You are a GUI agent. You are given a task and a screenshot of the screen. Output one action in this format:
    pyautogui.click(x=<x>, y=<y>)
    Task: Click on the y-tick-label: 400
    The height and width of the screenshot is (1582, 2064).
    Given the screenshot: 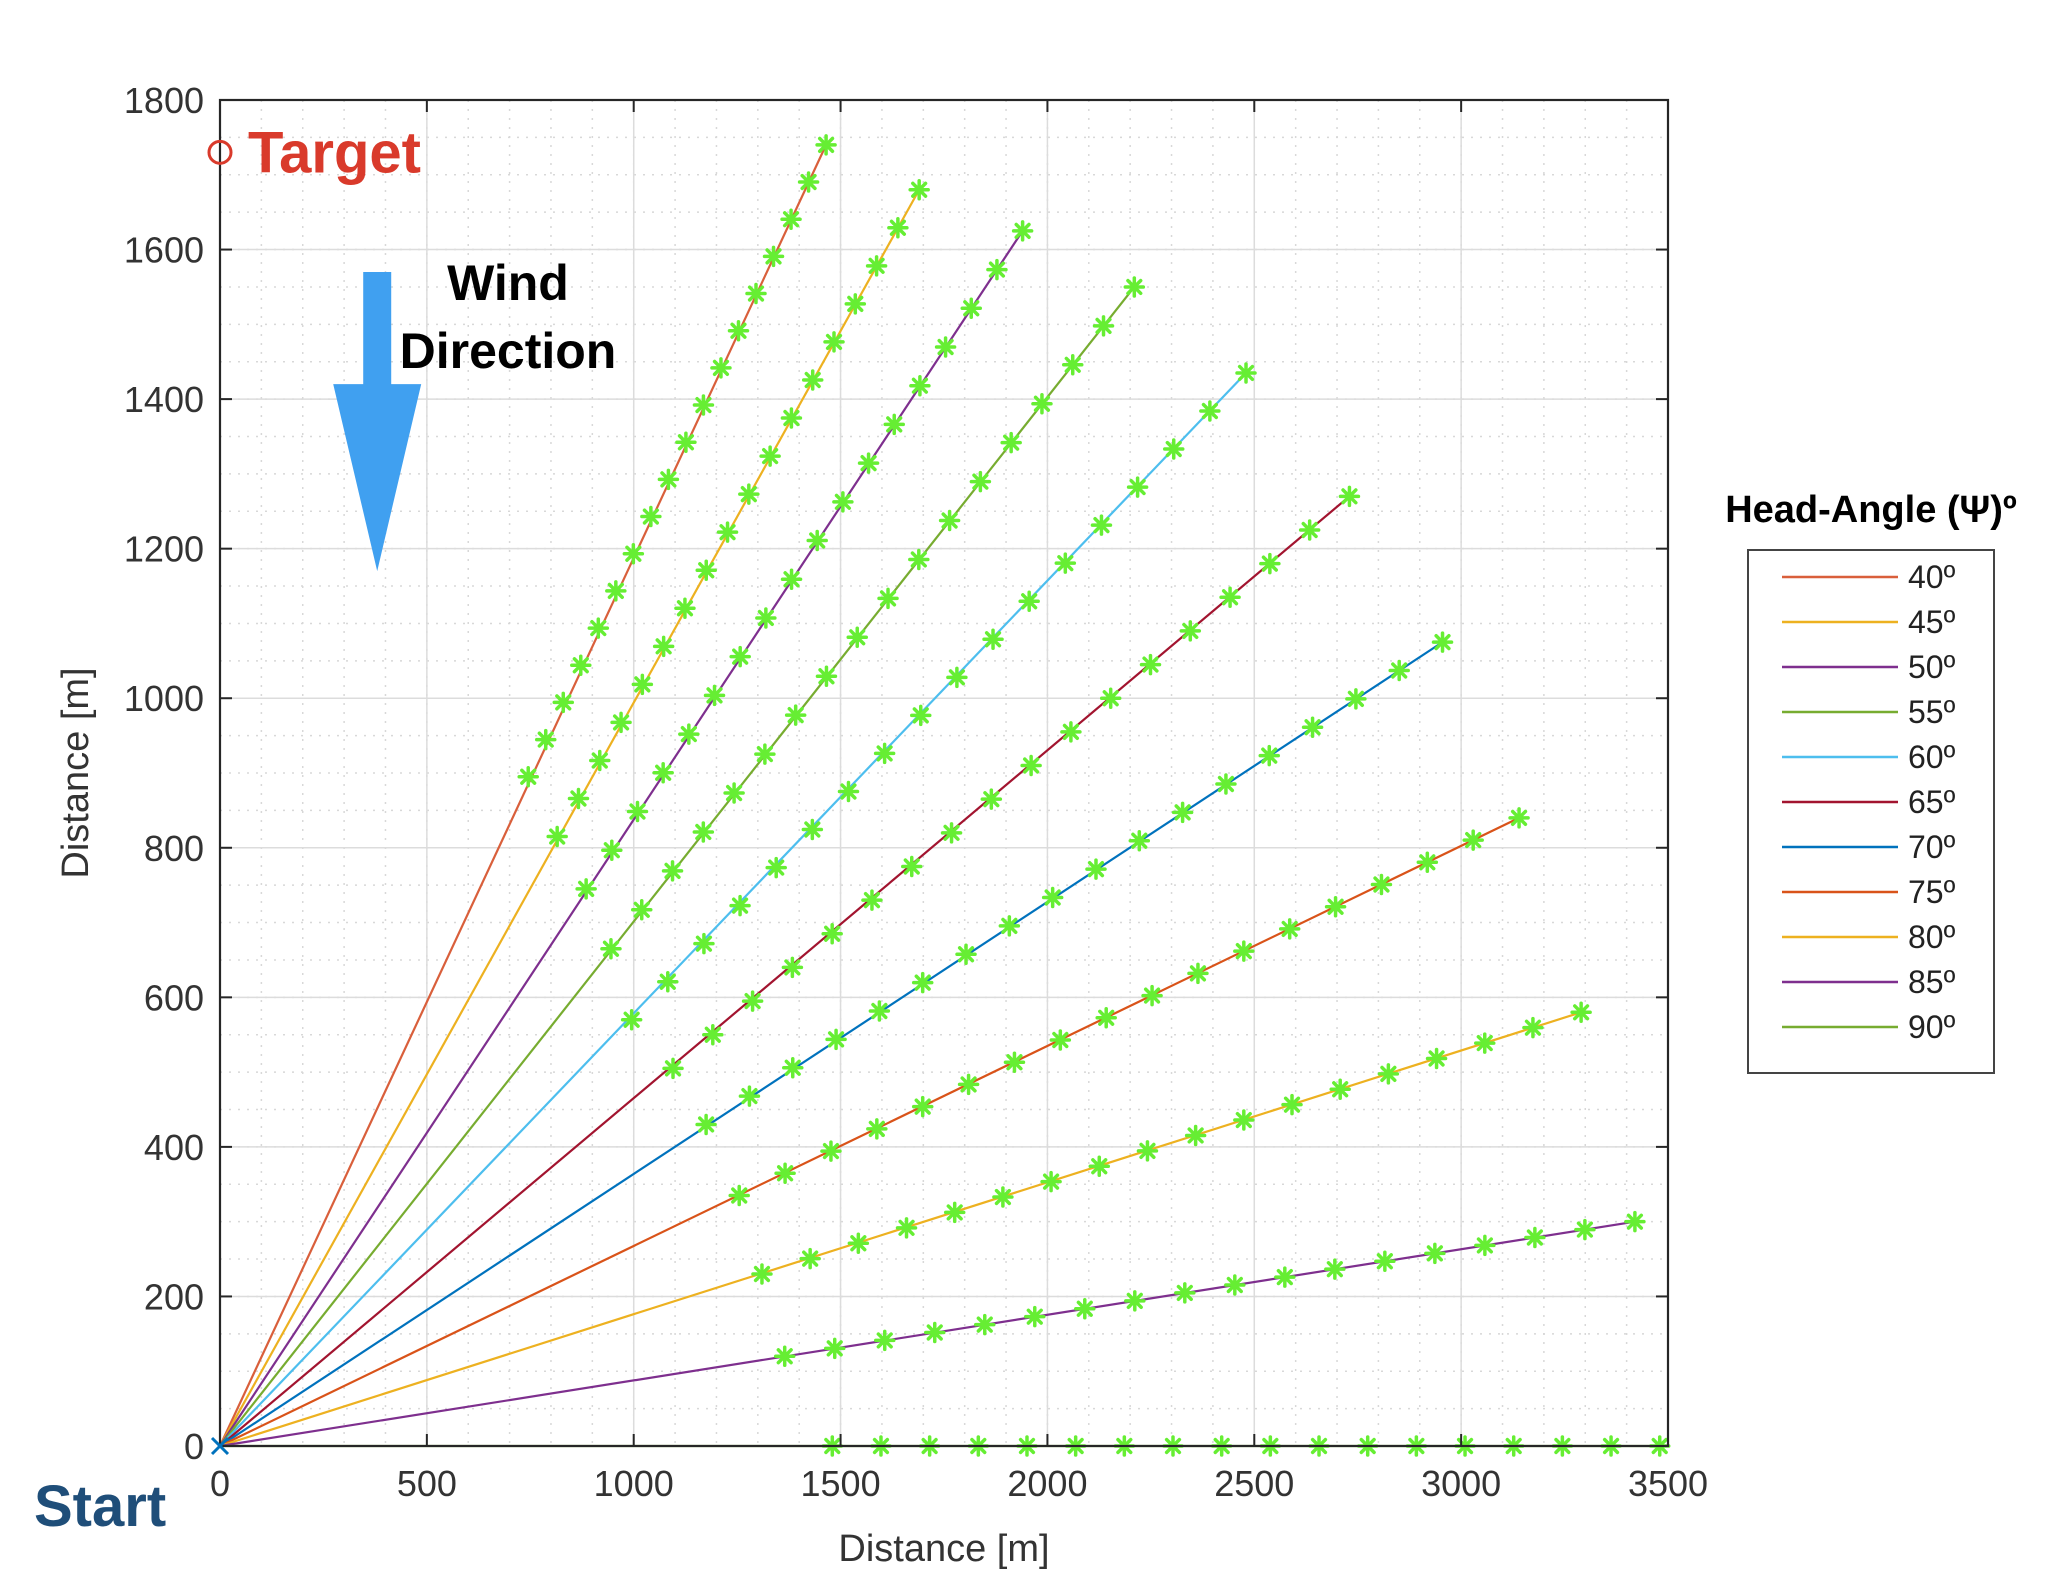 What is the action you would take?
    pyautogui.click(x=174, y=1147)
    